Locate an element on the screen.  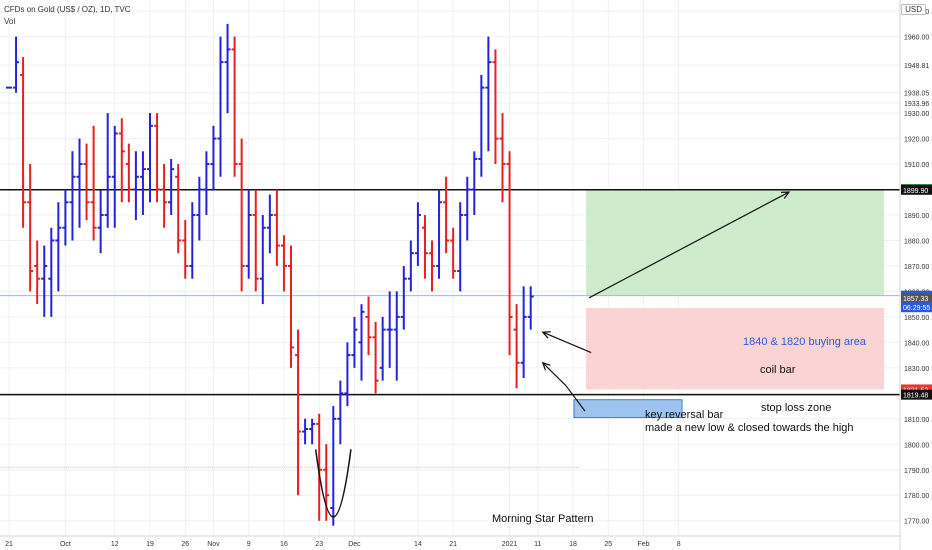
target-arrow-head is located at coordinates (785, 195).